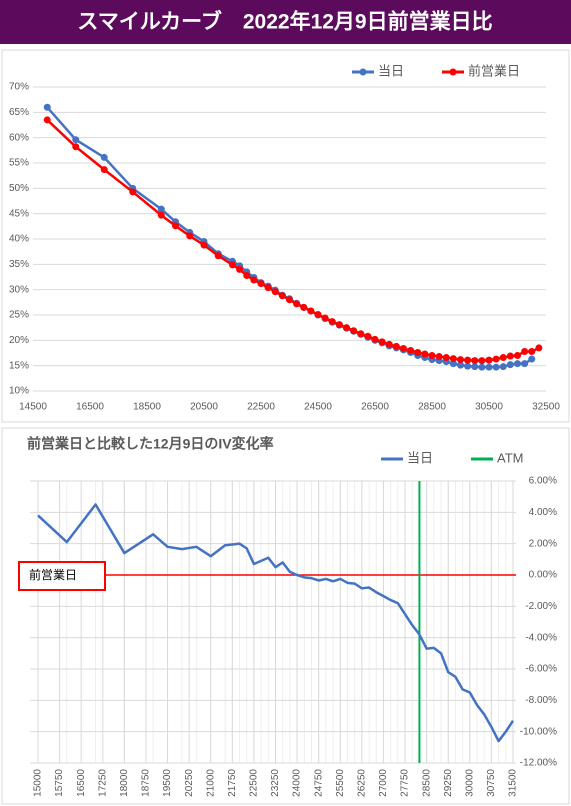 This screenshot has height=806, width=571. I want to click on x-tick-label: 24750, so click(318, 783).